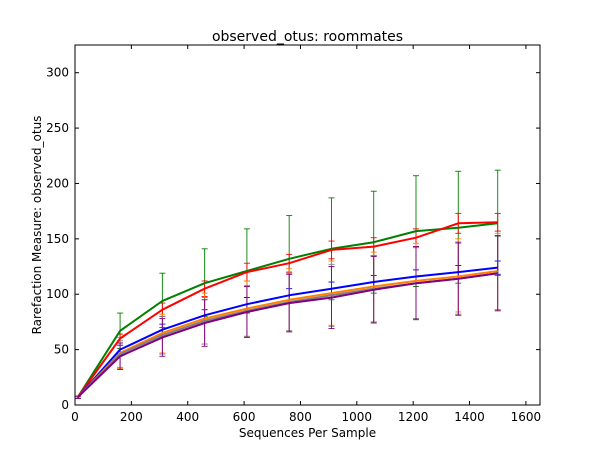 This screenshot has width=600, height=450. Describe the element at coordinates (65, 405) in the screenshot. I see `y-tick-label: 0` at that location.